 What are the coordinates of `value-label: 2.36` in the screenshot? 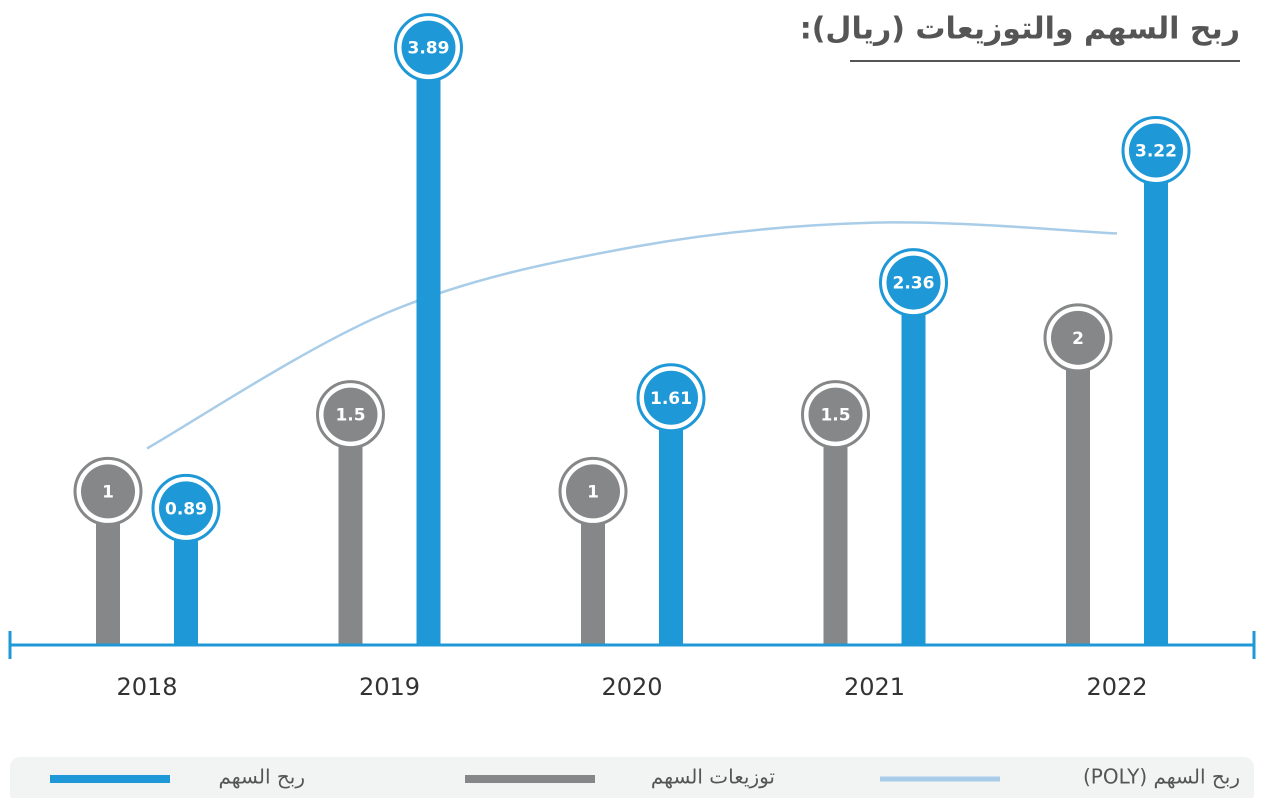 It's located at (914, 284).